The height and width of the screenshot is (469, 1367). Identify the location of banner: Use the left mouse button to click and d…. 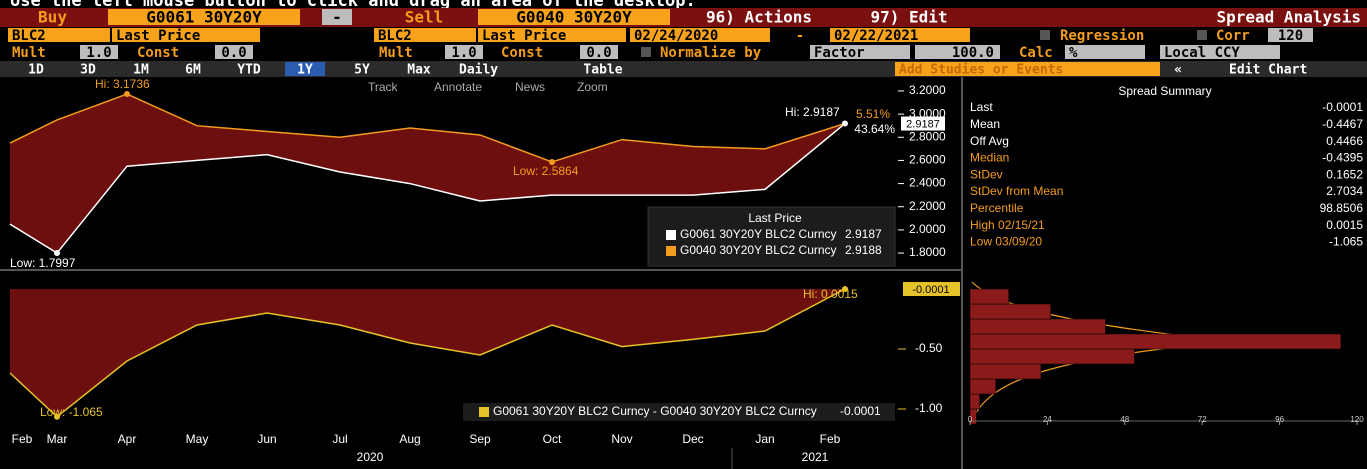
(353, 5).